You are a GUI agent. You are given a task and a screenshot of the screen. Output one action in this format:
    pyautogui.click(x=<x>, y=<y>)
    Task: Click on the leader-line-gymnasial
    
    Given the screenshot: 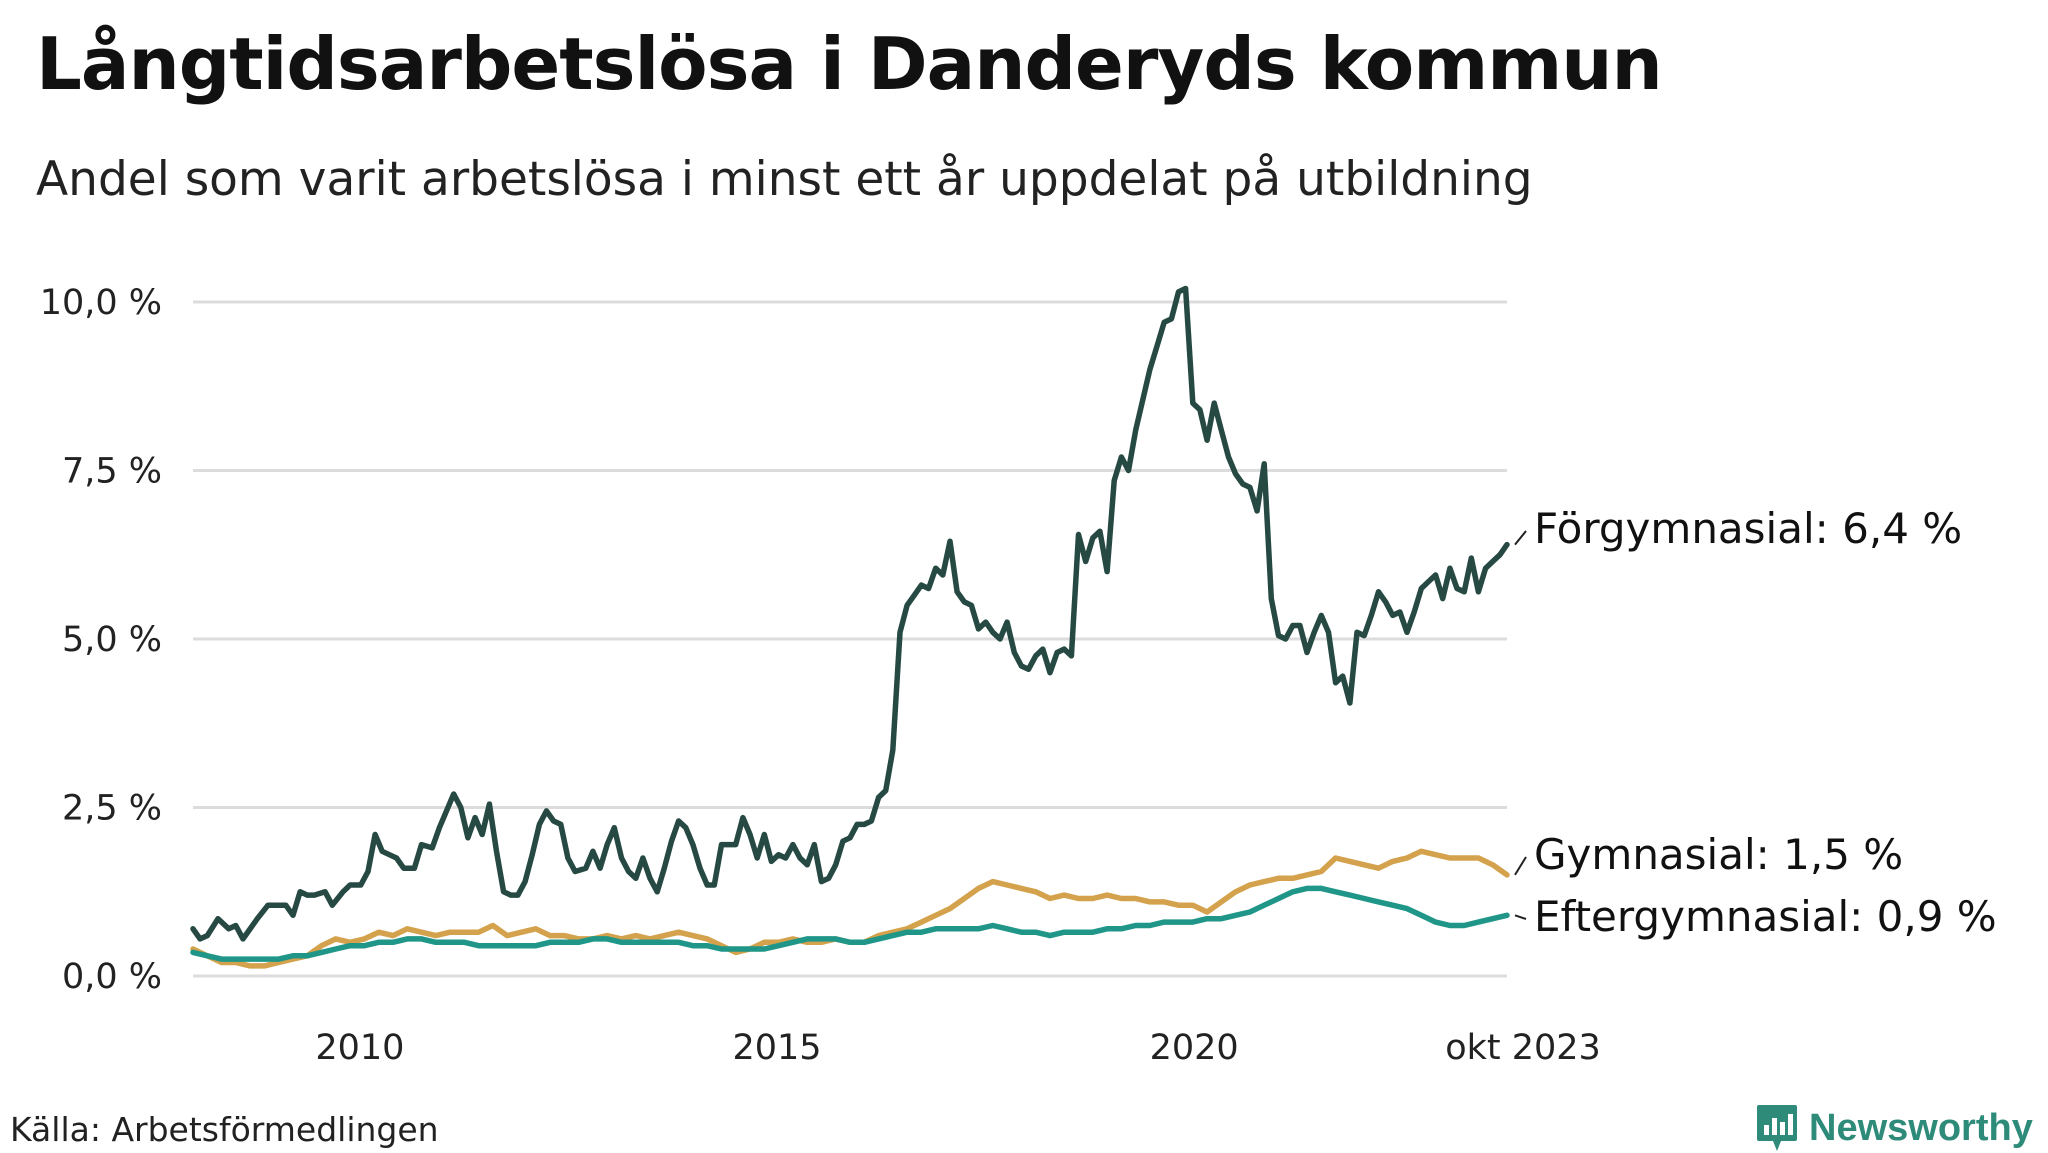 What is the action you would take?
    pyautogui.click(x=1520, y=866)
    